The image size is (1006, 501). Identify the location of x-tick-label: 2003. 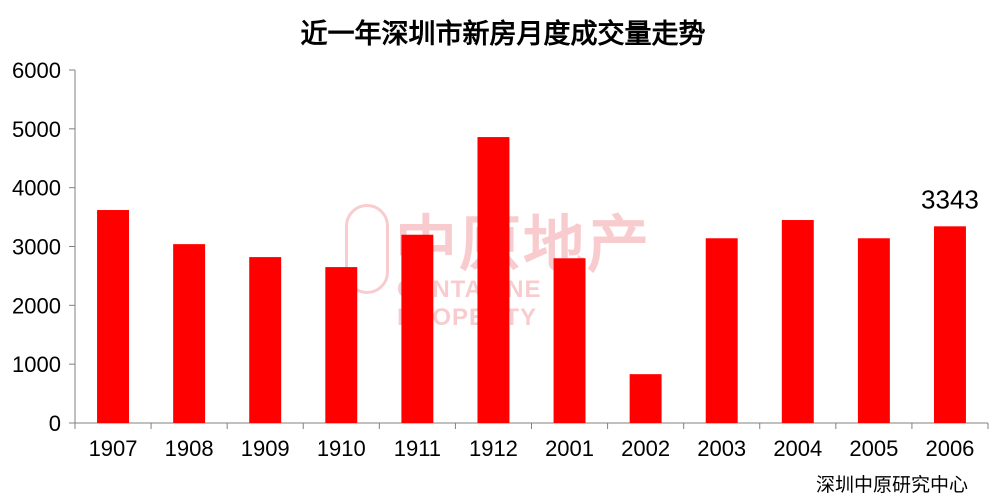
(721, 448).